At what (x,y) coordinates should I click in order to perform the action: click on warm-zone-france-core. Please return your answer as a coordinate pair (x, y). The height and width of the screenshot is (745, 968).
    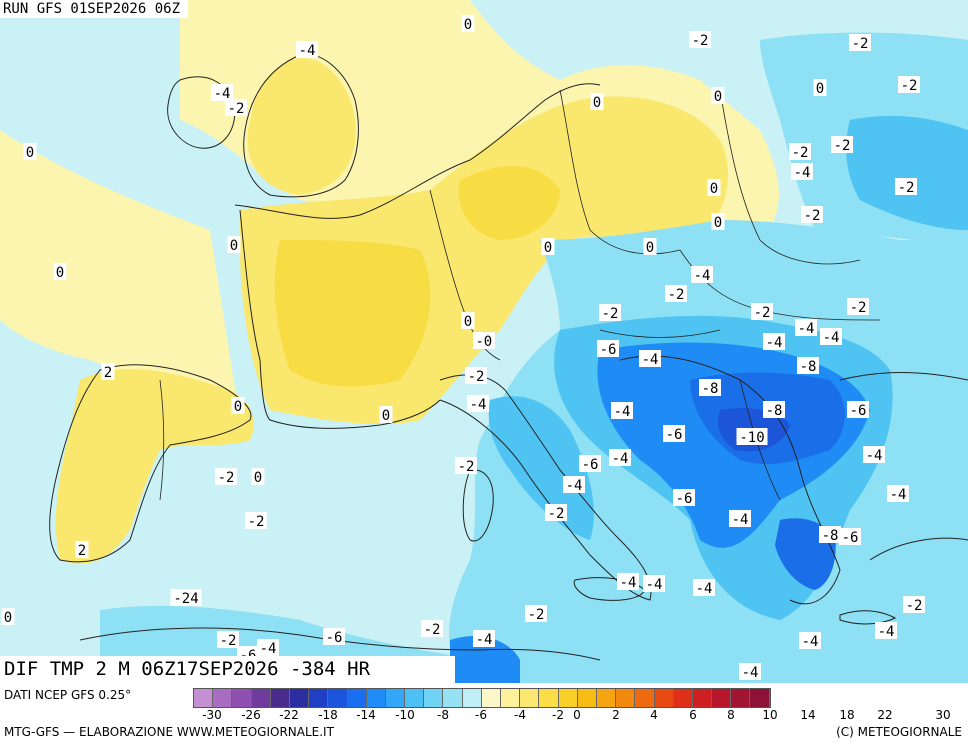
    Looking at the image, I should click on (352, 313).